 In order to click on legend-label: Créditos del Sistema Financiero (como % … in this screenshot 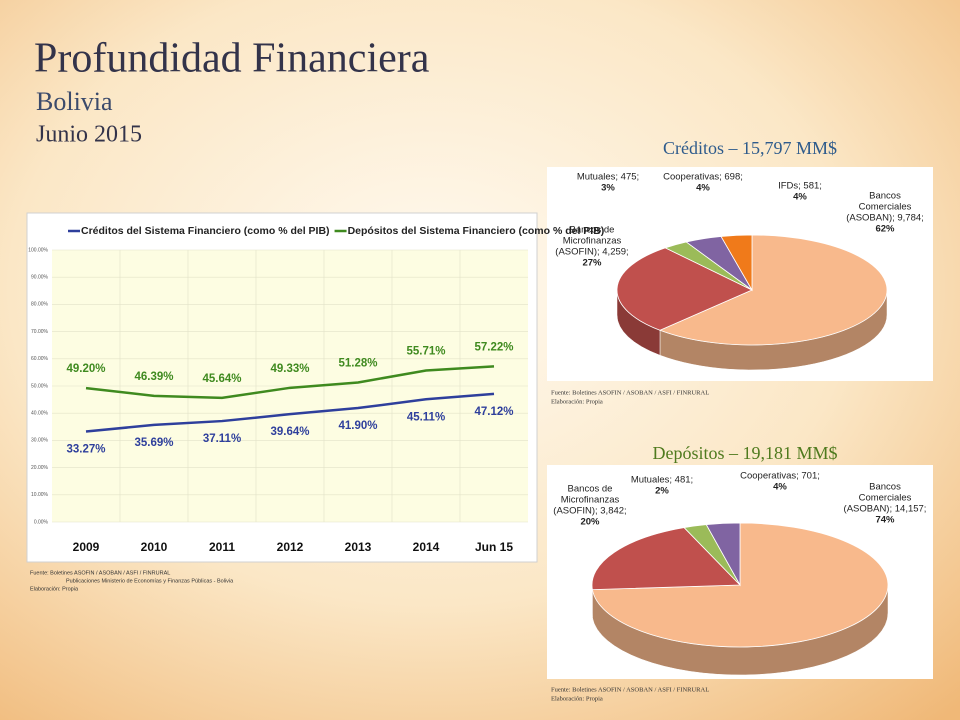, I will do `click(205, 231)`.